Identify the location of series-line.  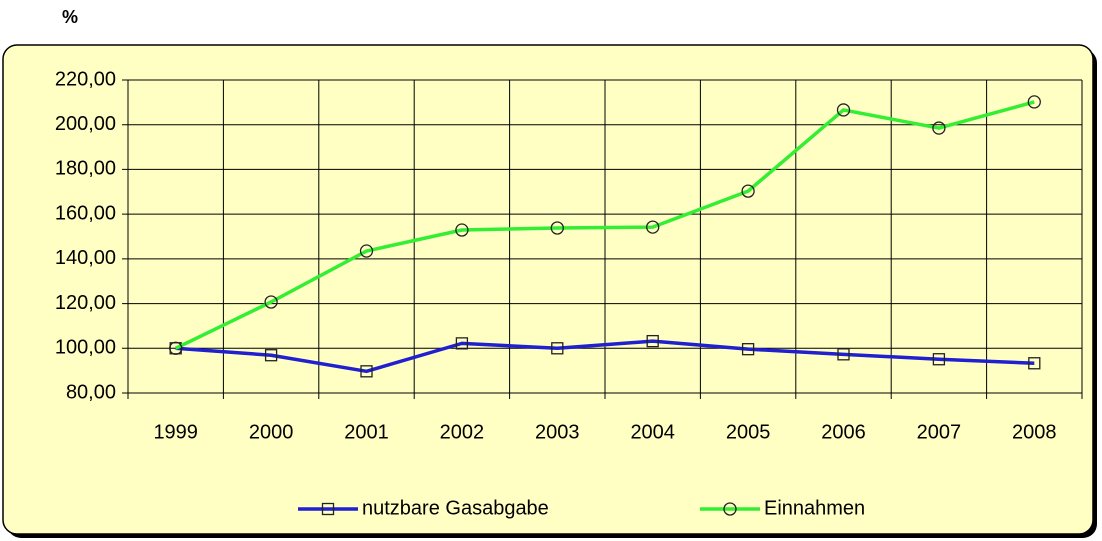
(605, 356).